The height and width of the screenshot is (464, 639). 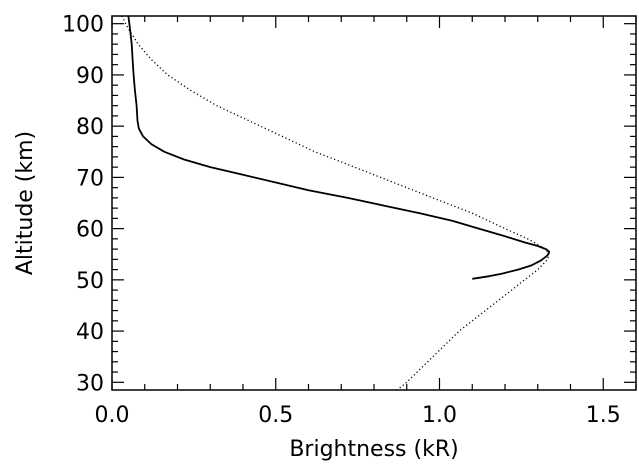 I want to click on x-tick-label: 1.0, so click(x=439, y=415).